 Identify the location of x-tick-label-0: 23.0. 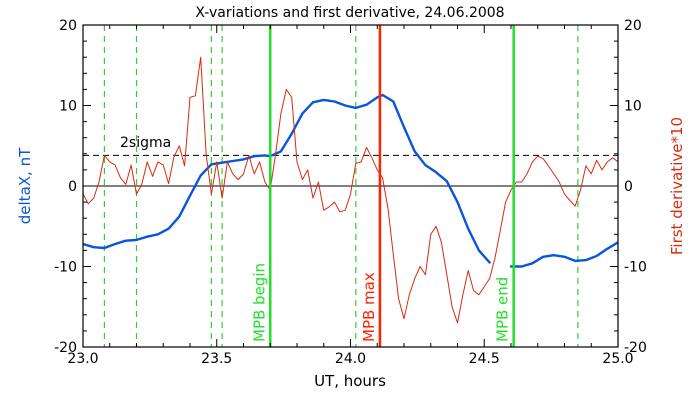
(82, 359).